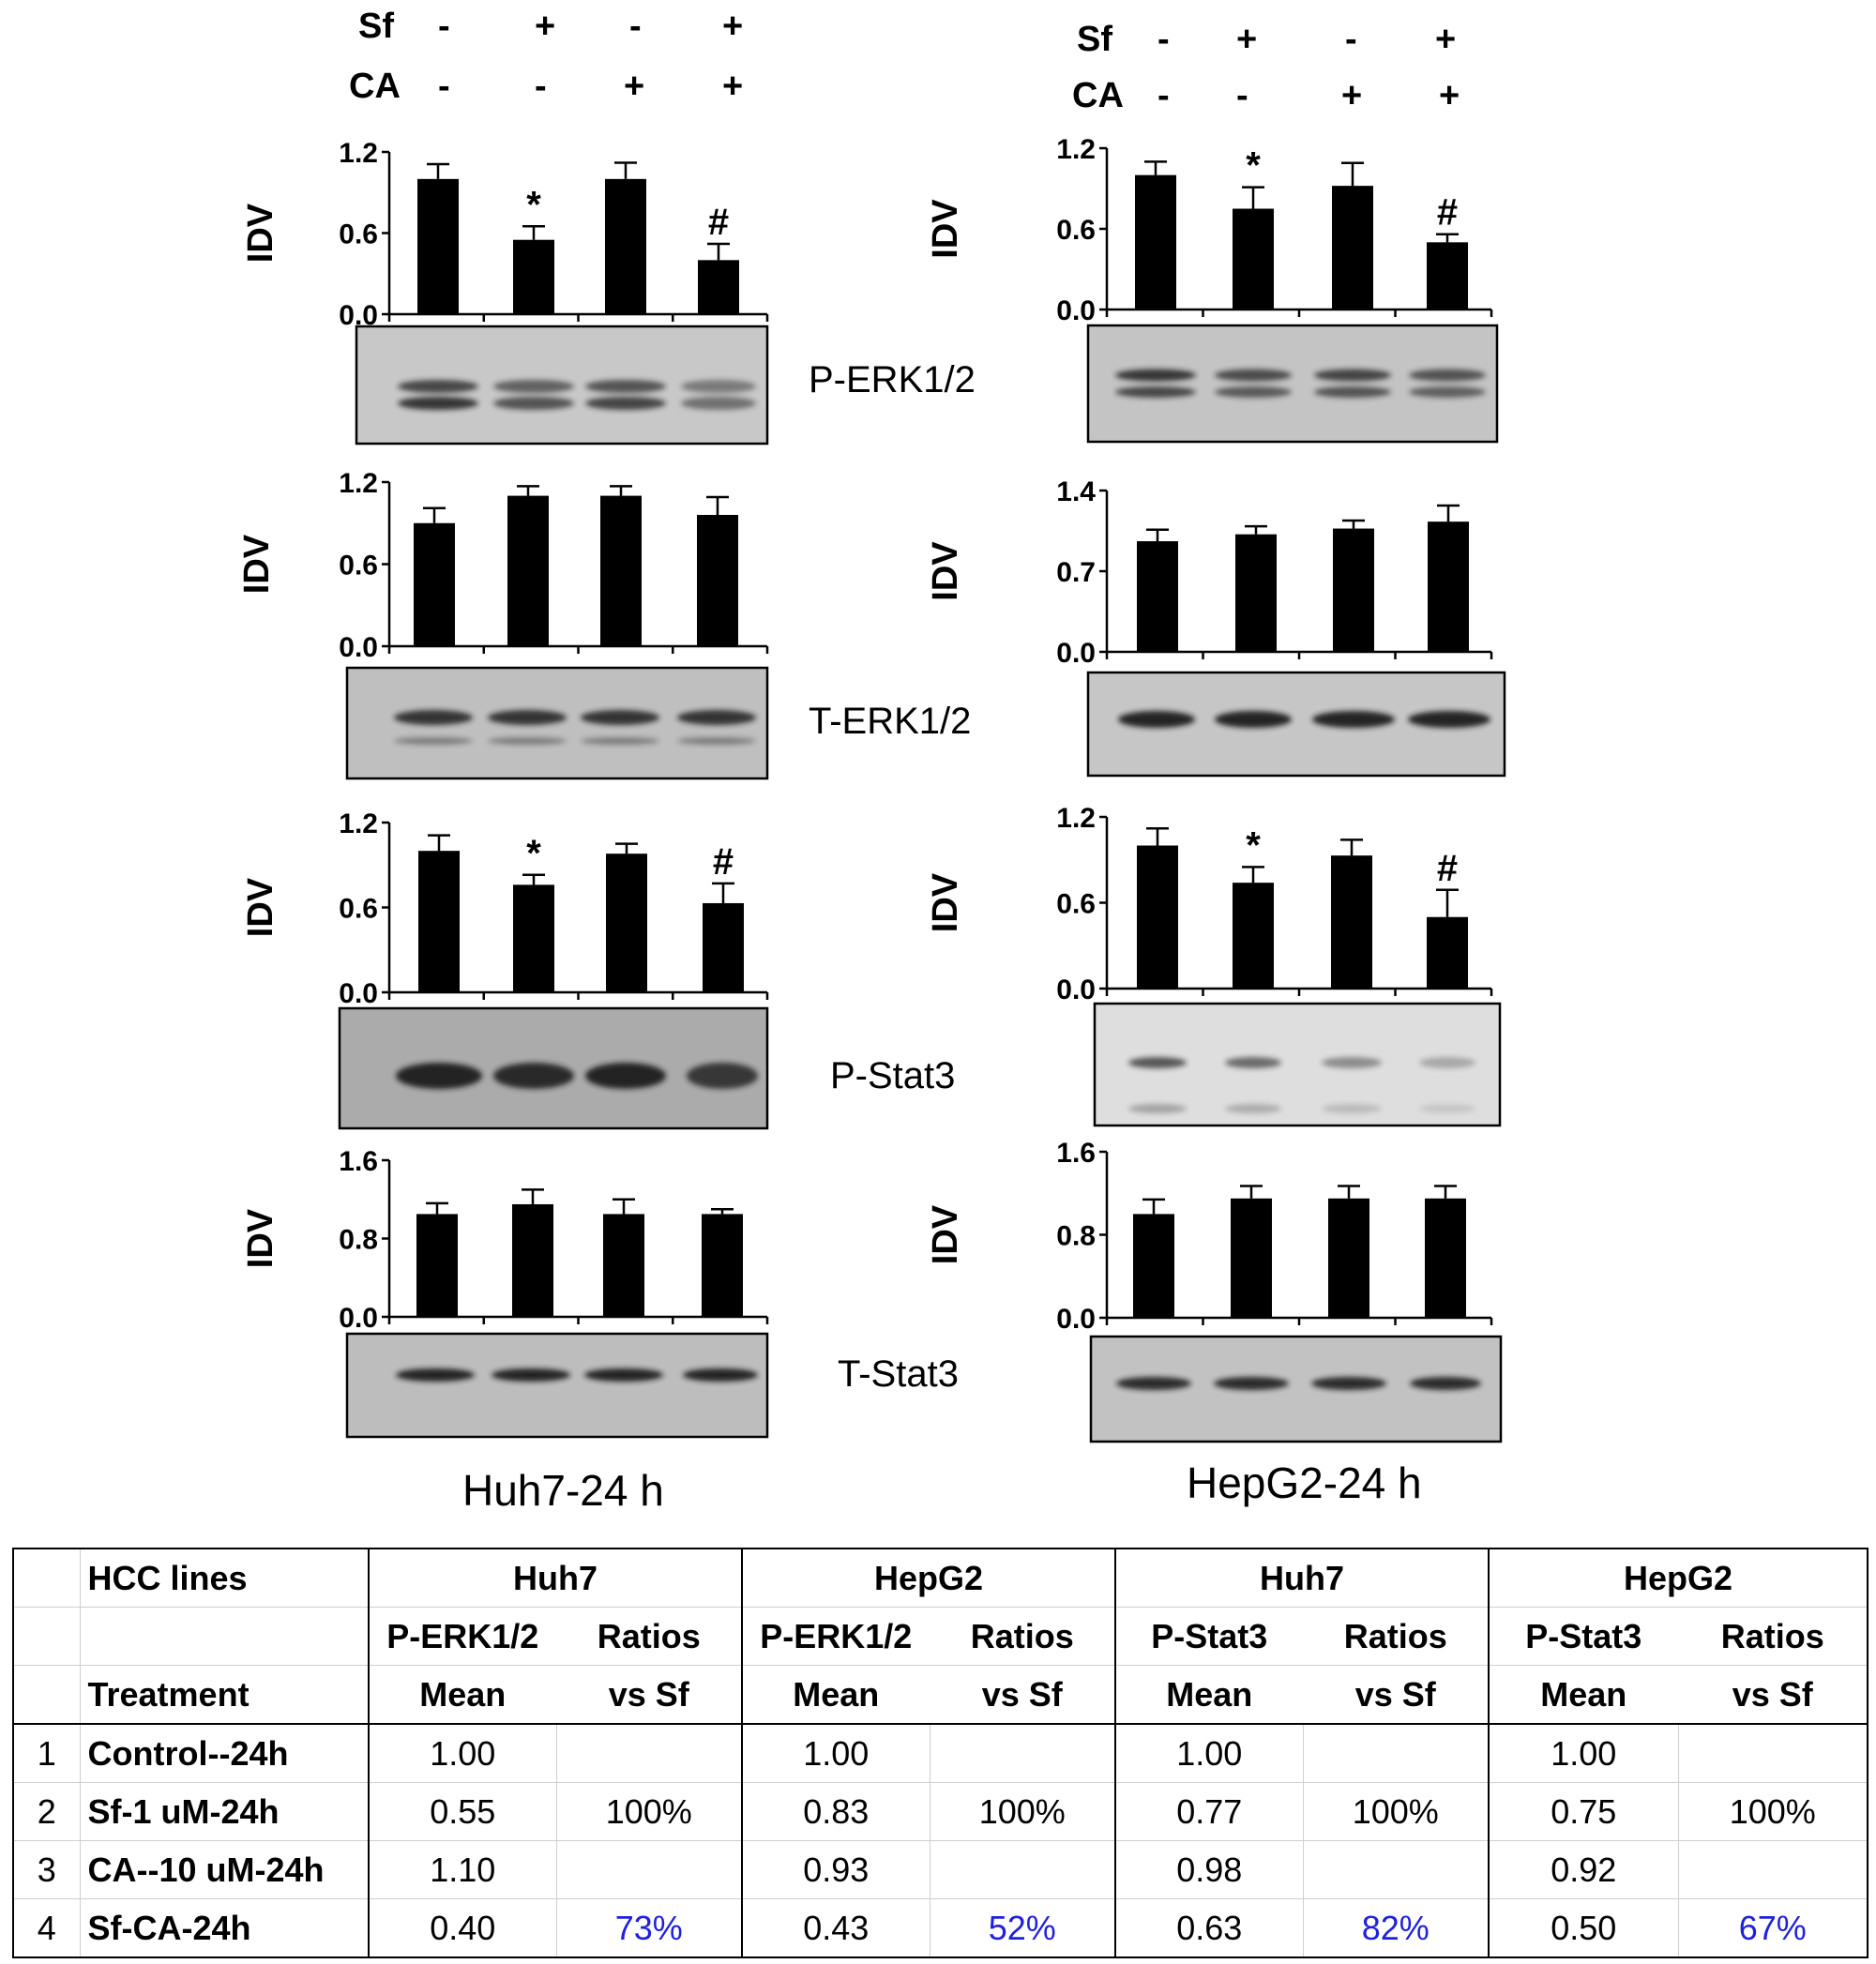 This screenshot has width=1876, height=1964. Describe the element at coordinates (890, 722) in the screenshot. I see `blot-label-t-erk: T-ERK1/2` at that location.